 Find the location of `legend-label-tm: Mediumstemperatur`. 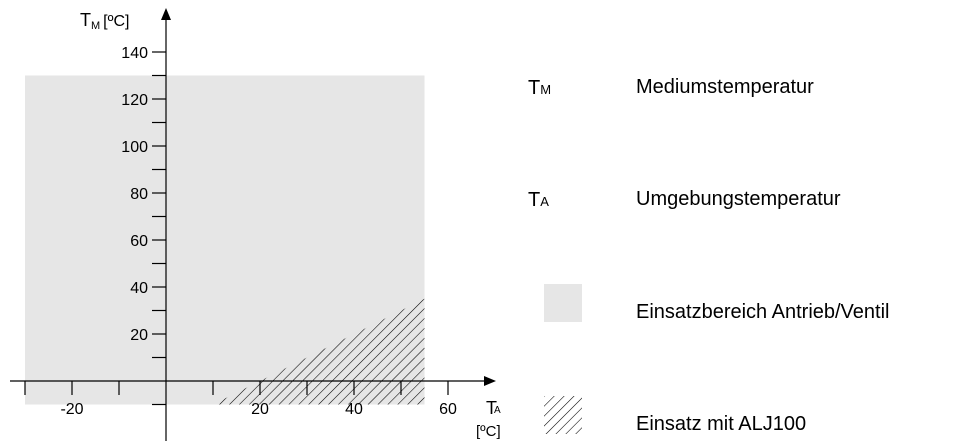

legend-label-tm: Mediumstemperatur is located at coordinates (725, 87).